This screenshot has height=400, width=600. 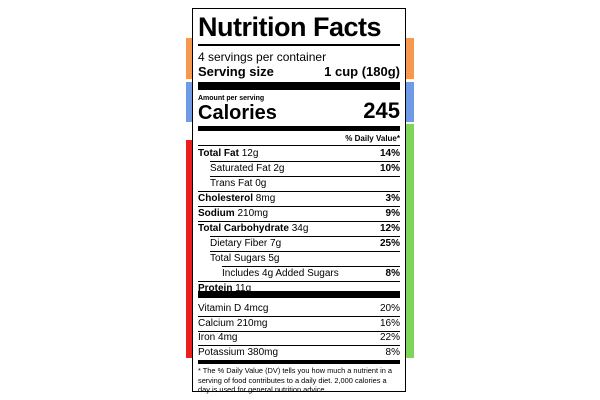 What do you see at coordinates (372, 138) in the screenshot?
I see `daily-value-header: % Daily Value*` at bounding box center [372, 138].